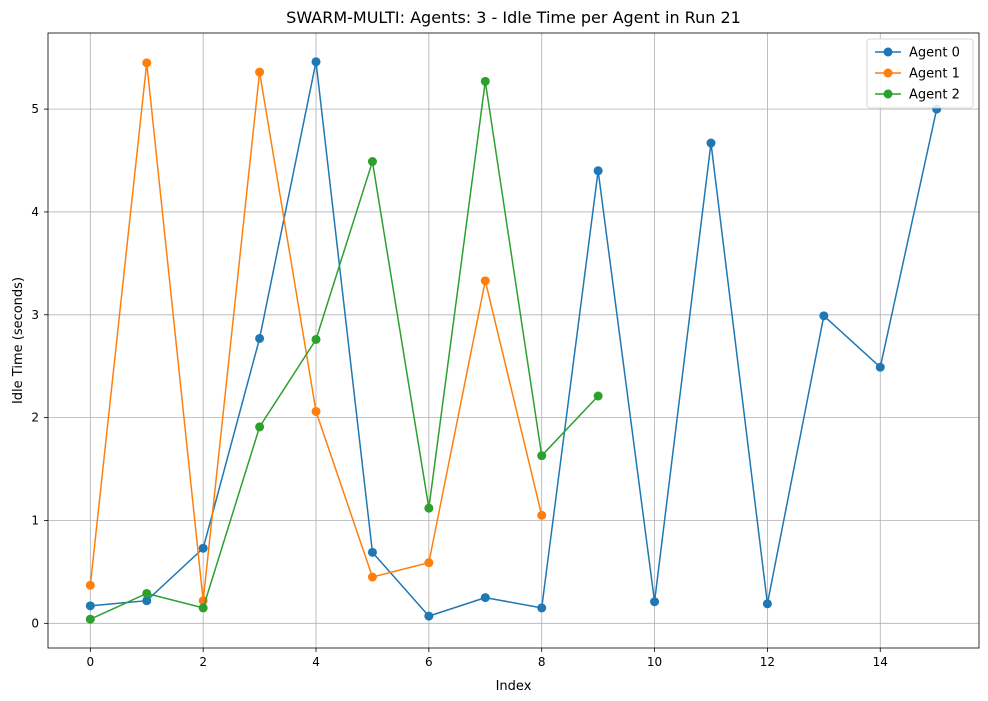 The width and height of the screenshot is (988, 701). Describe the element at coordinates (35, 315) in the screenshot. I see `y-tick-label: 3` at that location.